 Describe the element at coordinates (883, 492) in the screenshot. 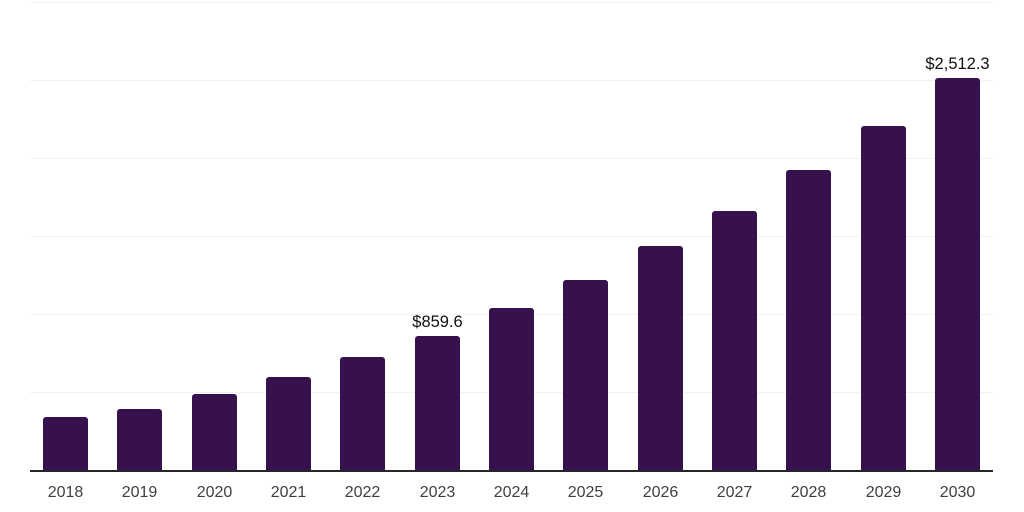

I see `x-tick-label-2029: 2029` at that location.